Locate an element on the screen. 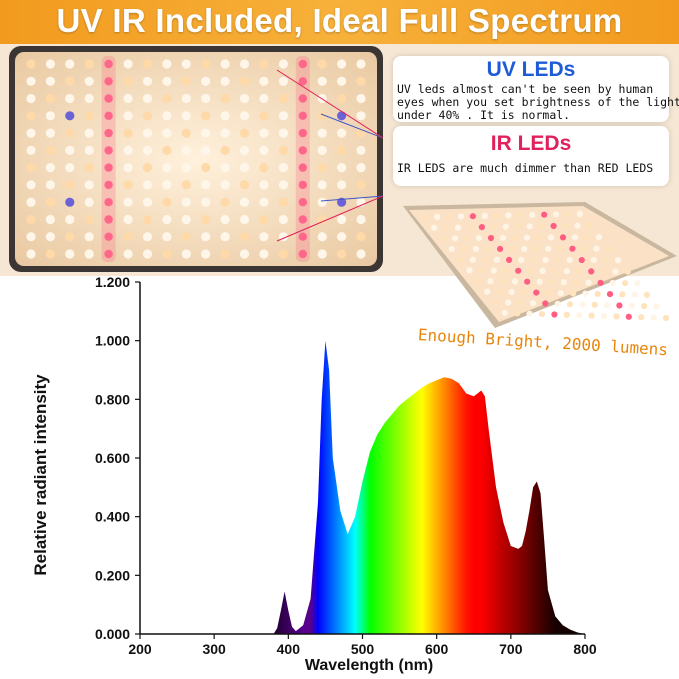 Image resolution: width=679 pixels, height=679 pixels. x-tick-label: 500 is located at coordinates (363, 649).